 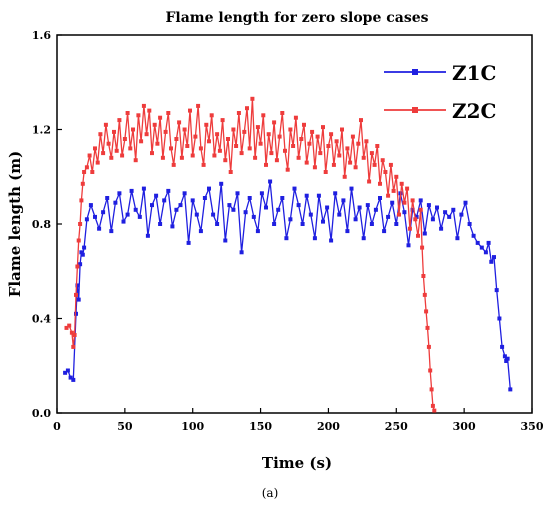 I want to click on x-tick-label: 200, so click(x=328, y=426).